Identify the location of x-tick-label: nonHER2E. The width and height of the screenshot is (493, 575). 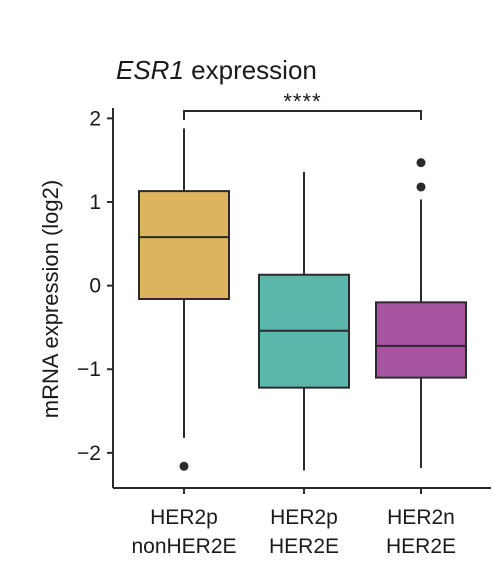
(183, 546).